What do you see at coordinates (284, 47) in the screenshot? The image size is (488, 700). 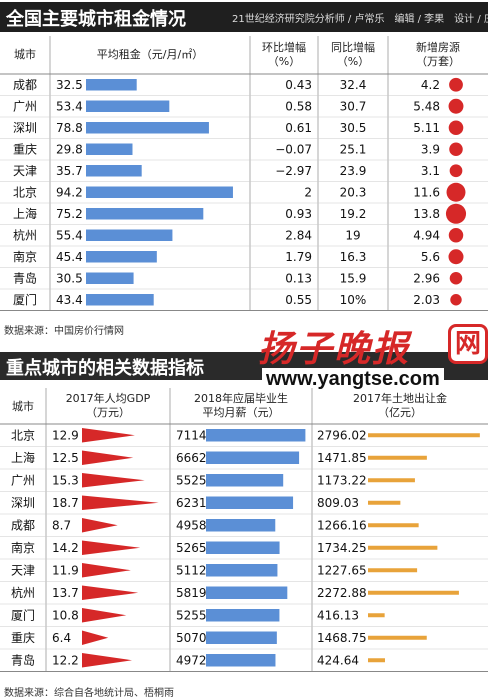 I see `column-header: 环比增幅` at bounding box center [284, 47].